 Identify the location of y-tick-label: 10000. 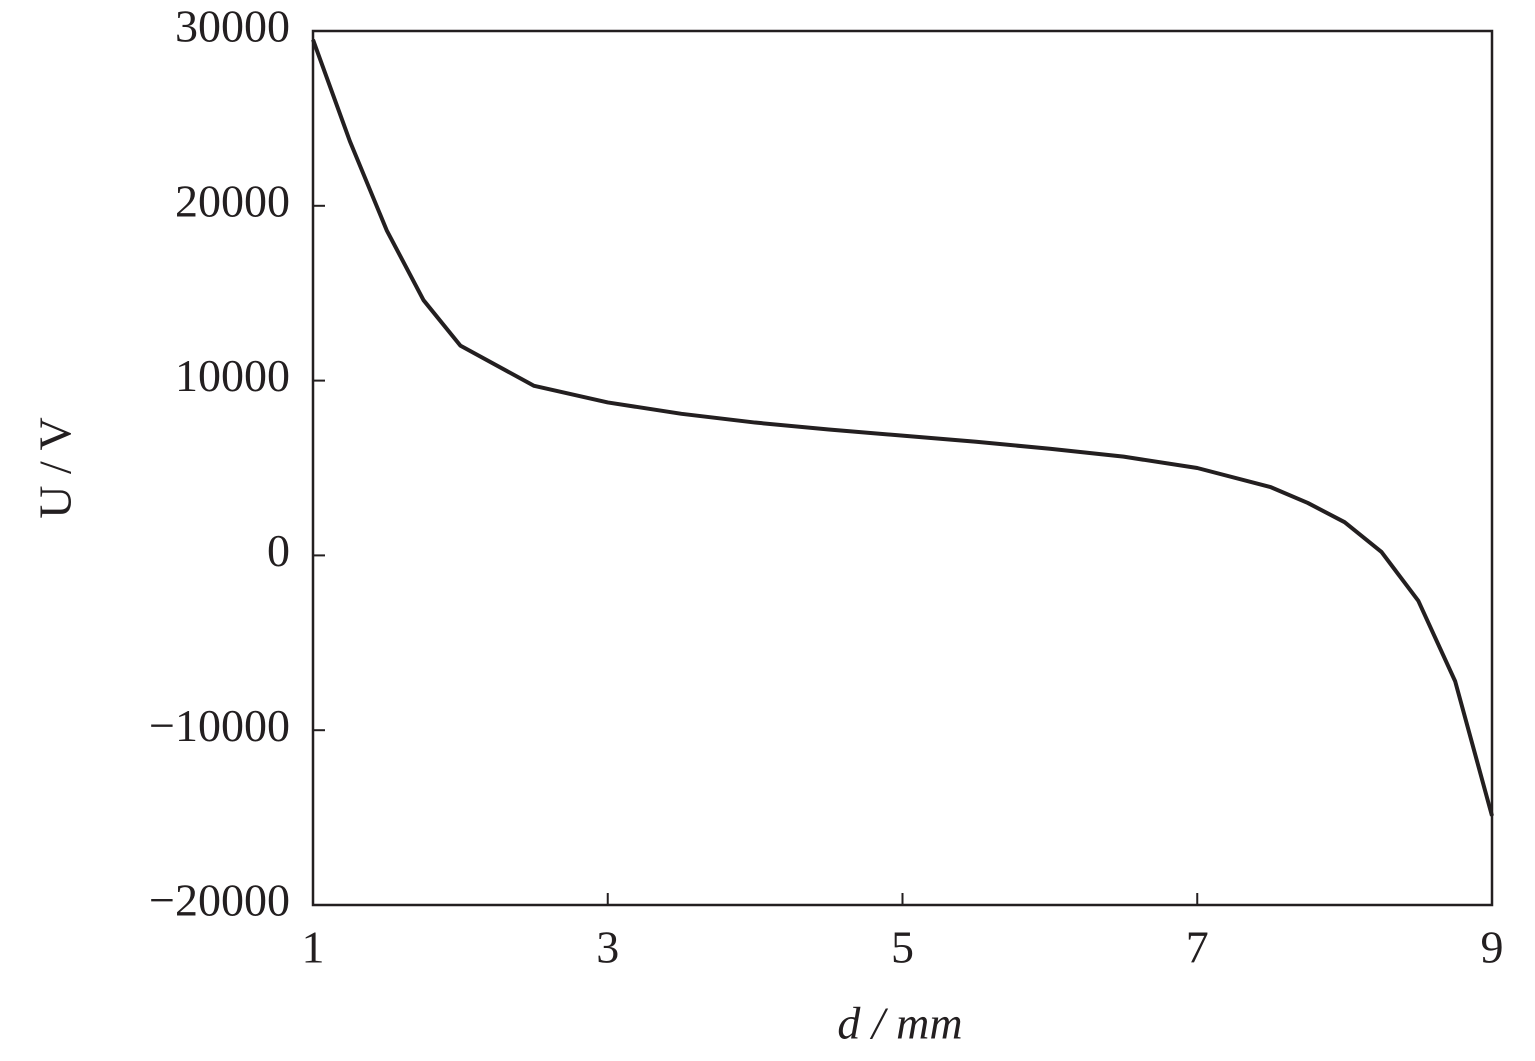
(232, 375).